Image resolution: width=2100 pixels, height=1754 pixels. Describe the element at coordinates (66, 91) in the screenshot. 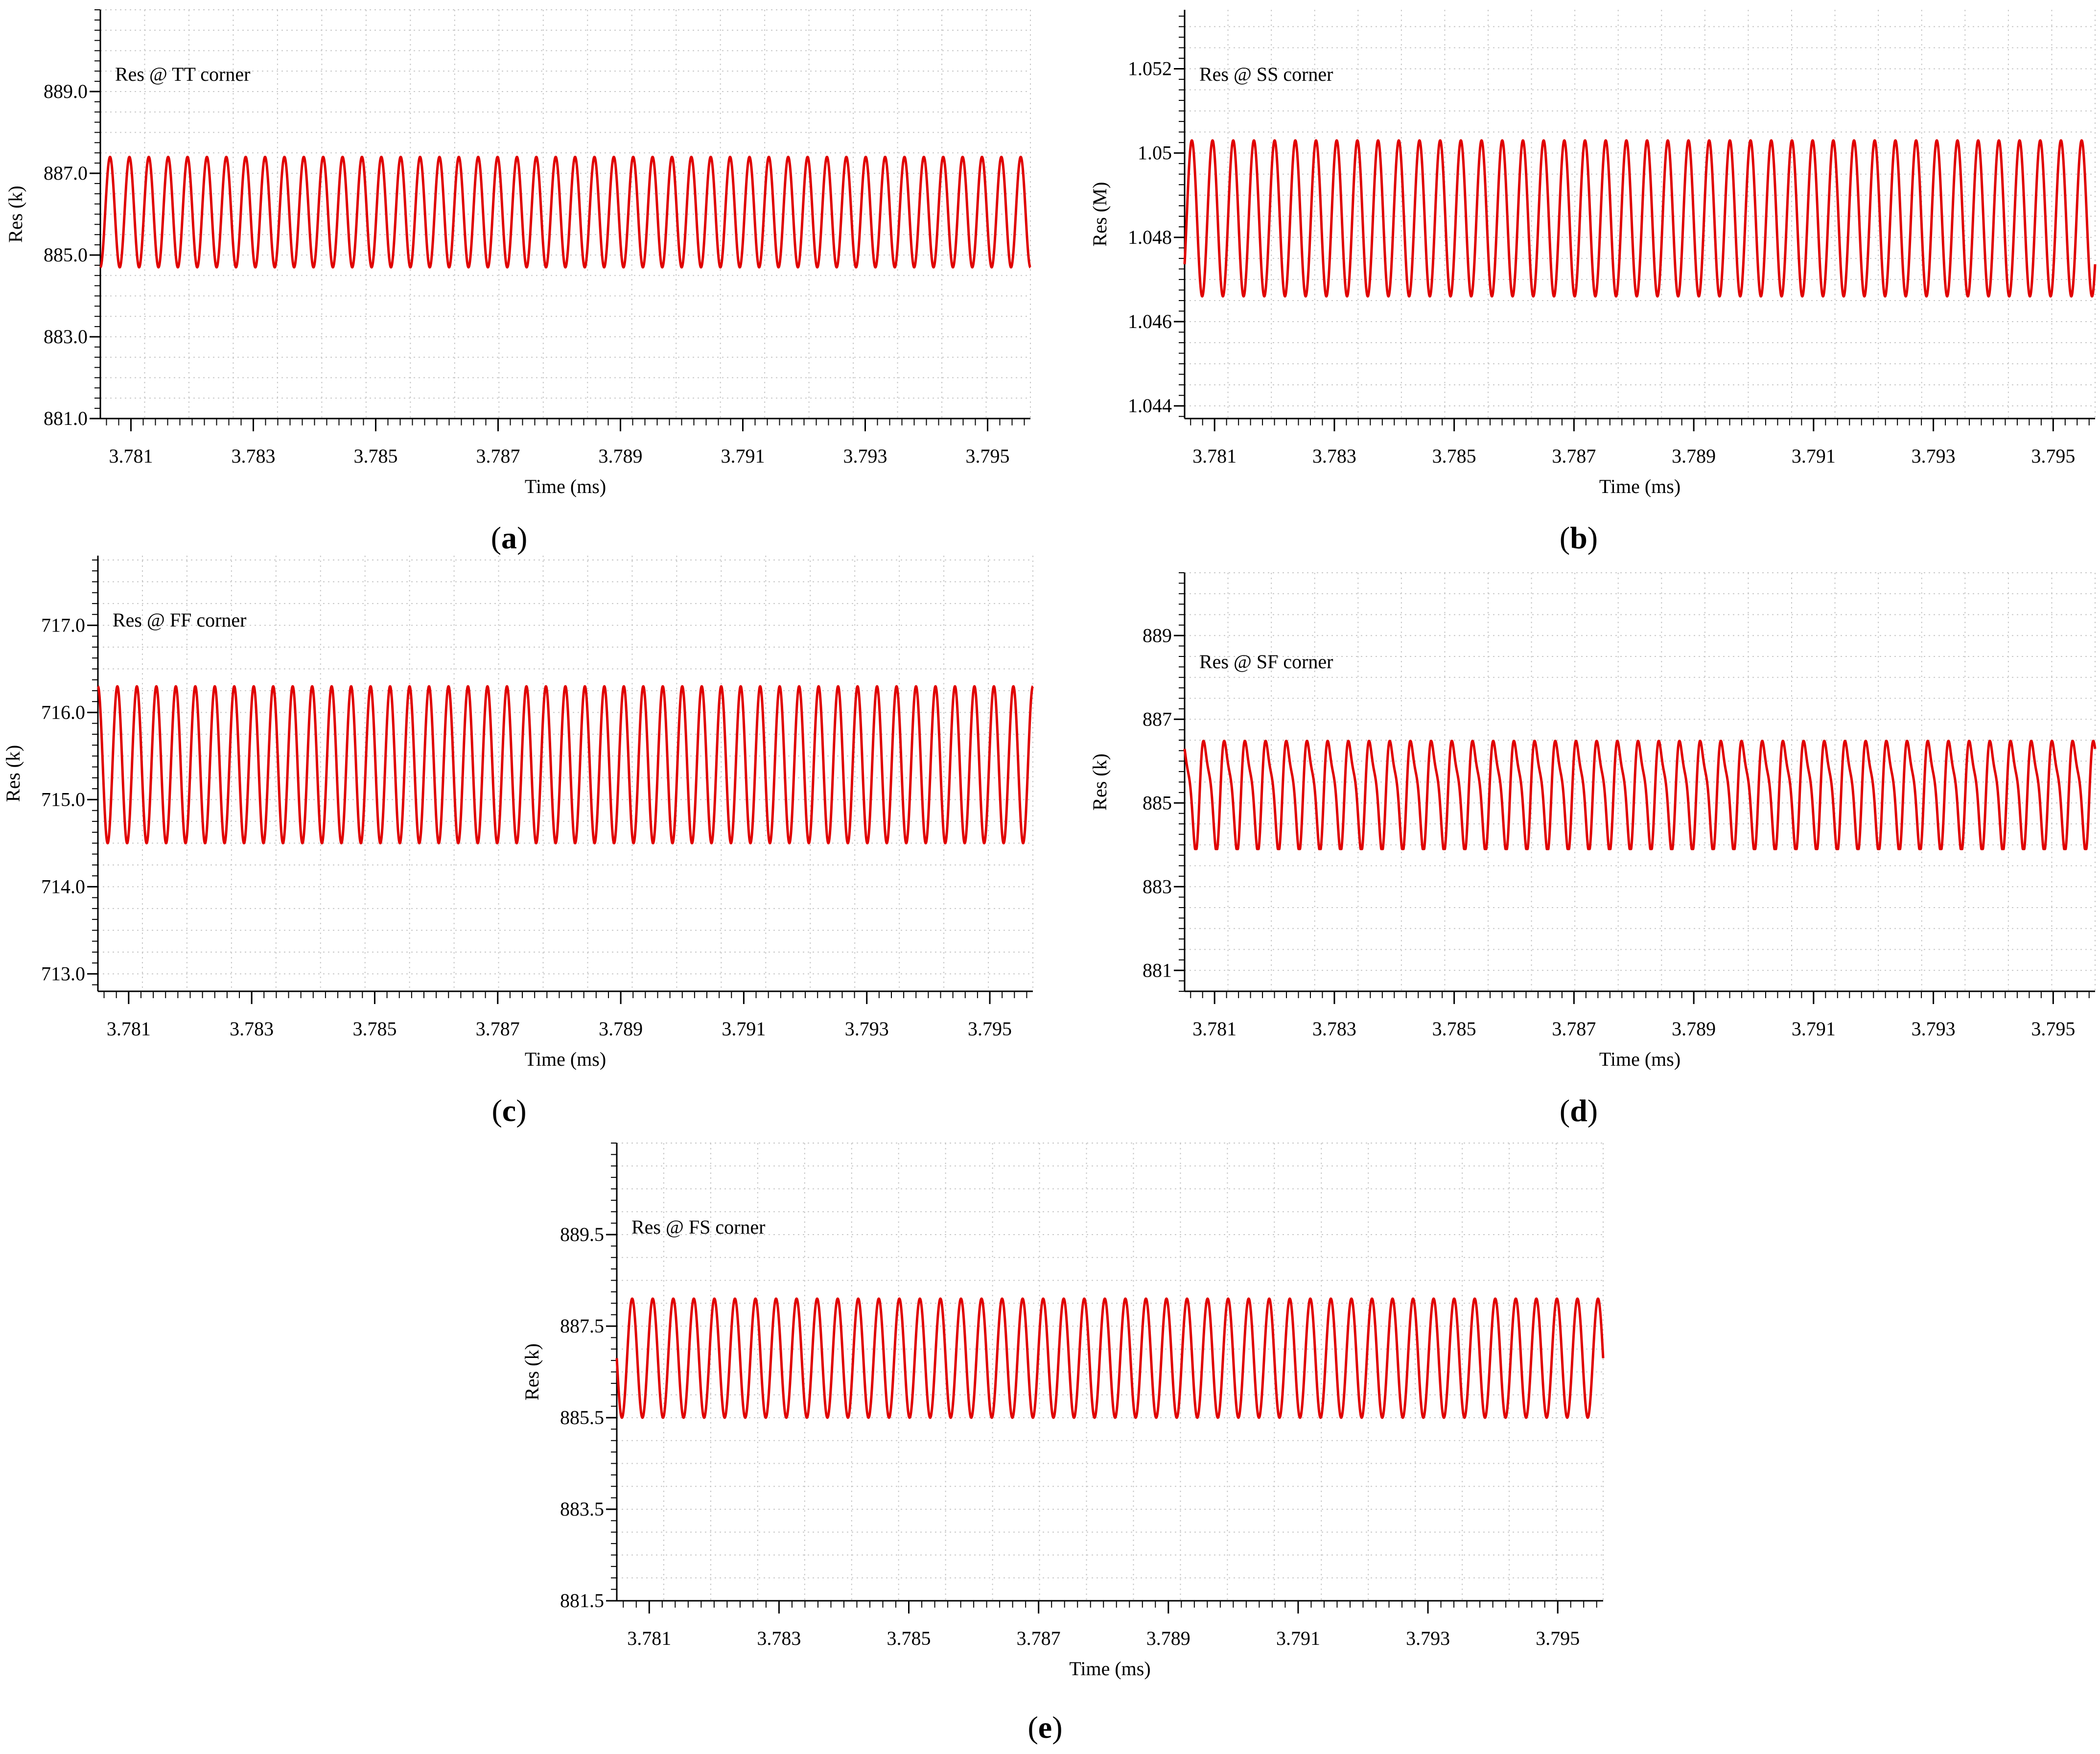

I see `y-tick-label: 889.0` at that location.